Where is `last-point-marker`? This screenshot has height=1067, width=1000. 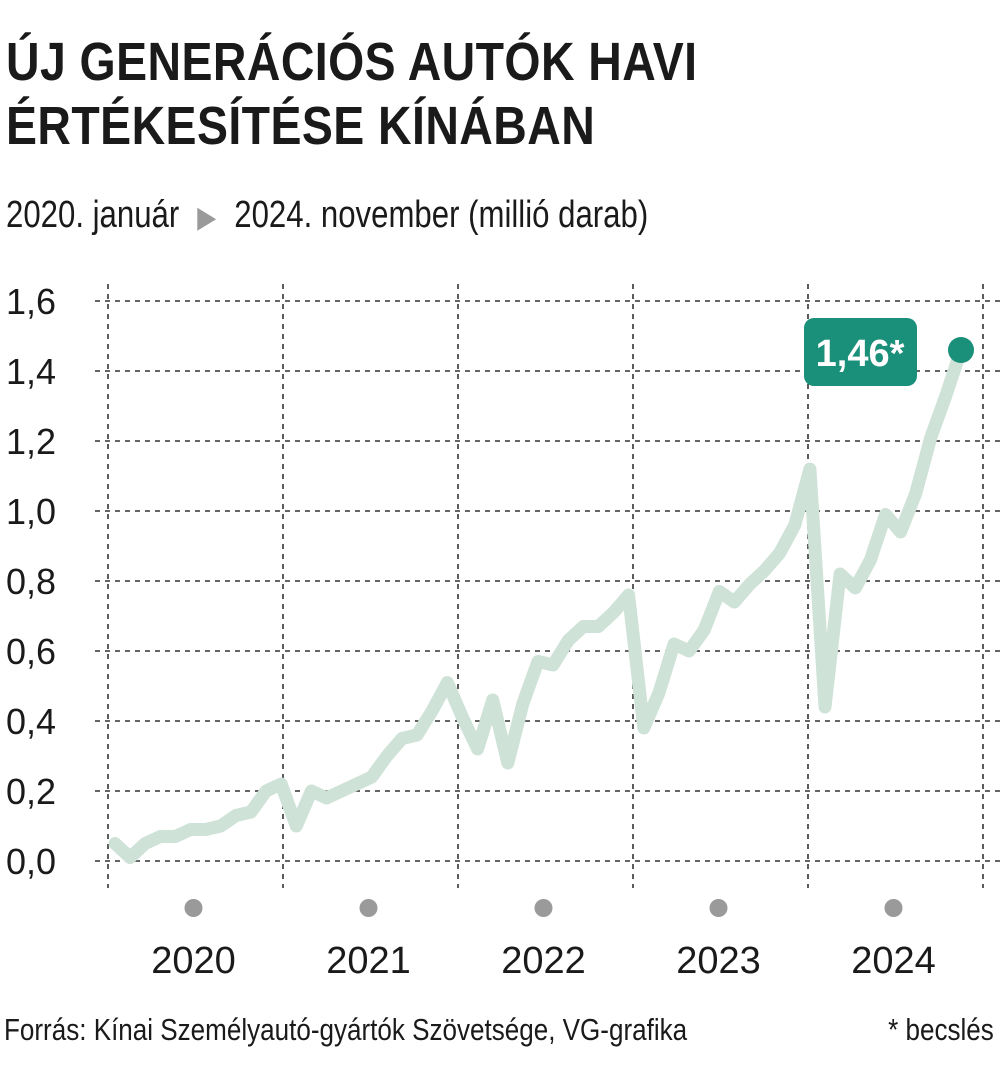
last-point-marker is located at coordinates (961, 350).